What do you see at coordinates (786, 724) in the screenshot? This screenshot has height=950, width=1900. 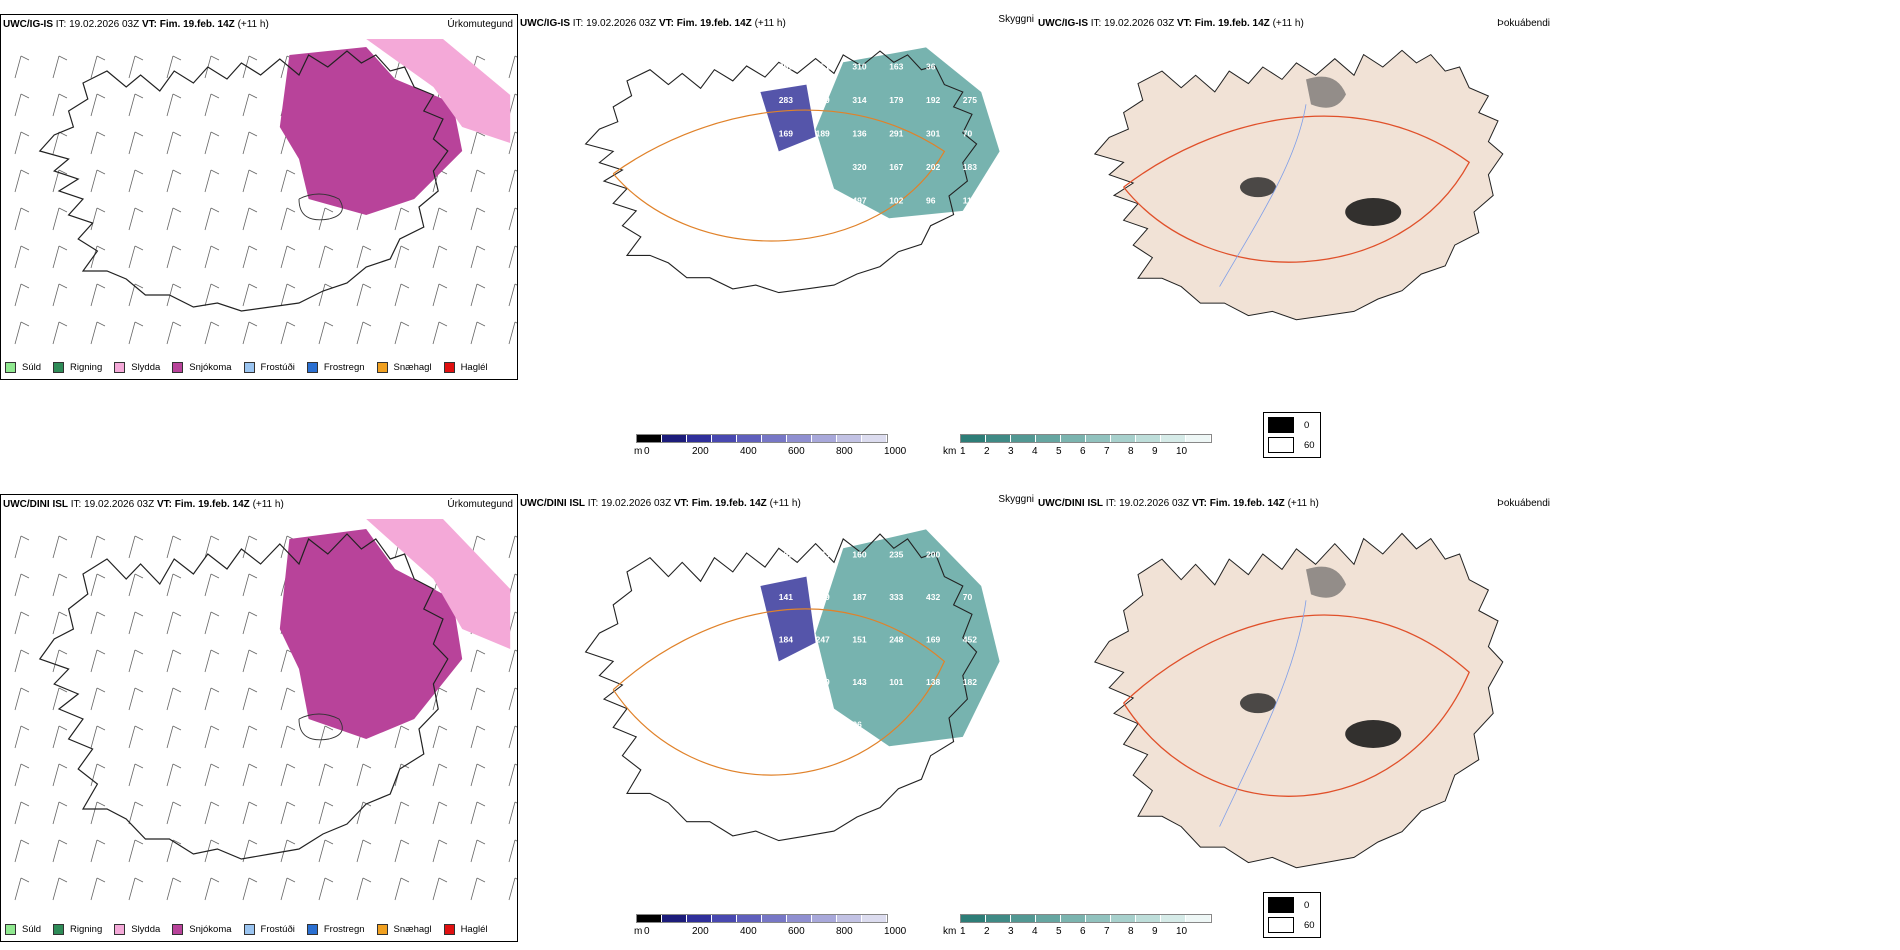 I see `visibility-value-label: 373` at bounding box center [786, 724].